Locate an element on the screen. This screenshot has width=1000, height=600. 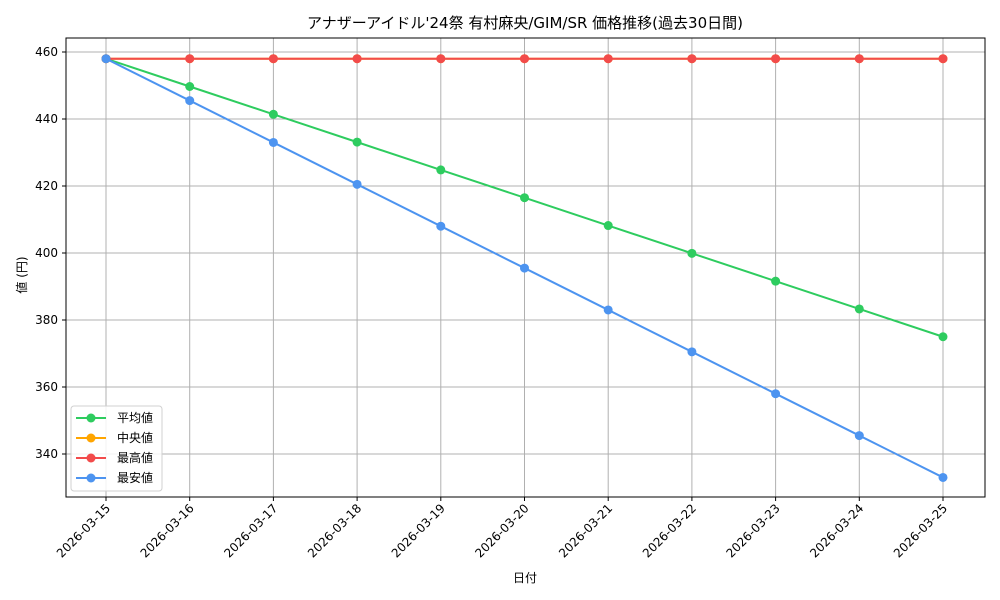
series-line is located at coordinates (524, 59).